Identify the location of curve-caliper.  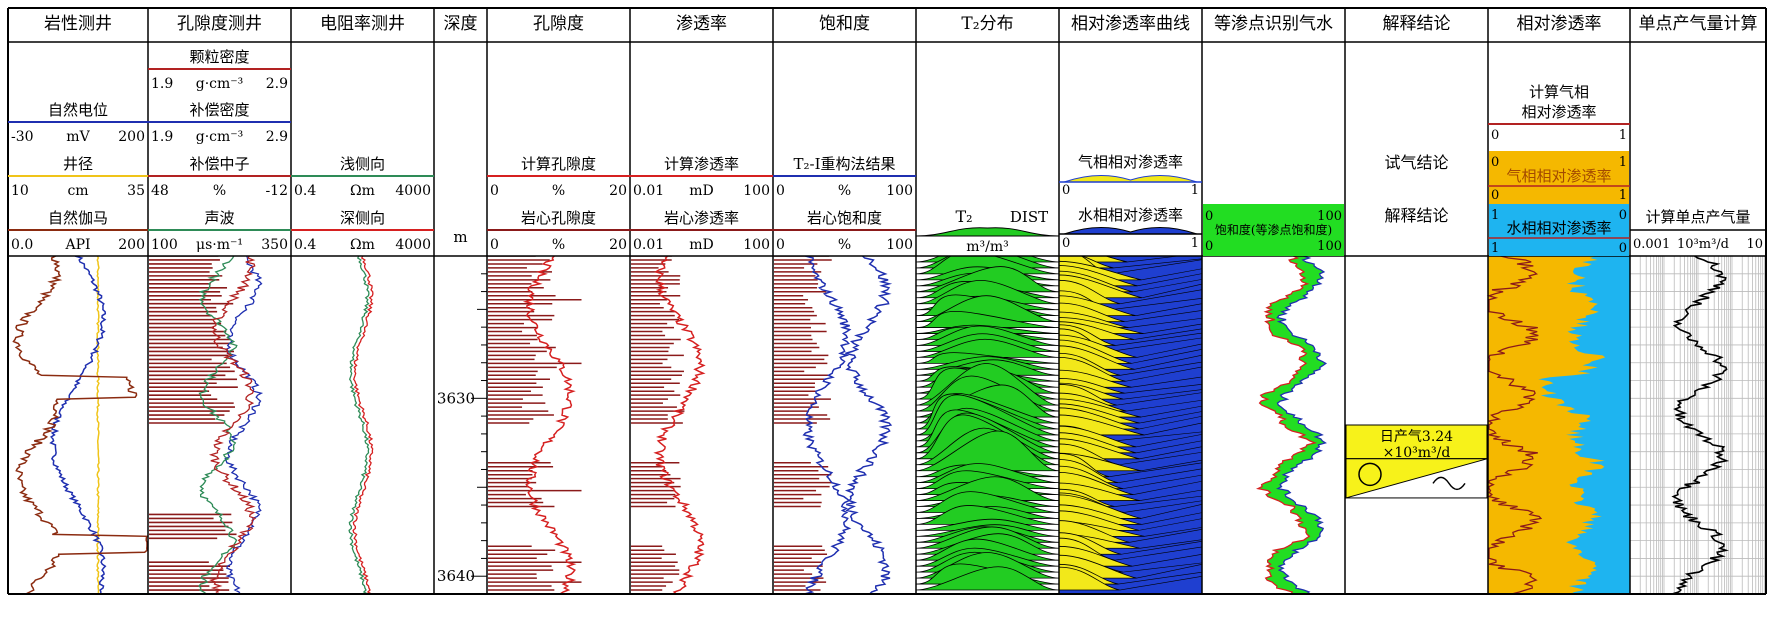
(98, 425).